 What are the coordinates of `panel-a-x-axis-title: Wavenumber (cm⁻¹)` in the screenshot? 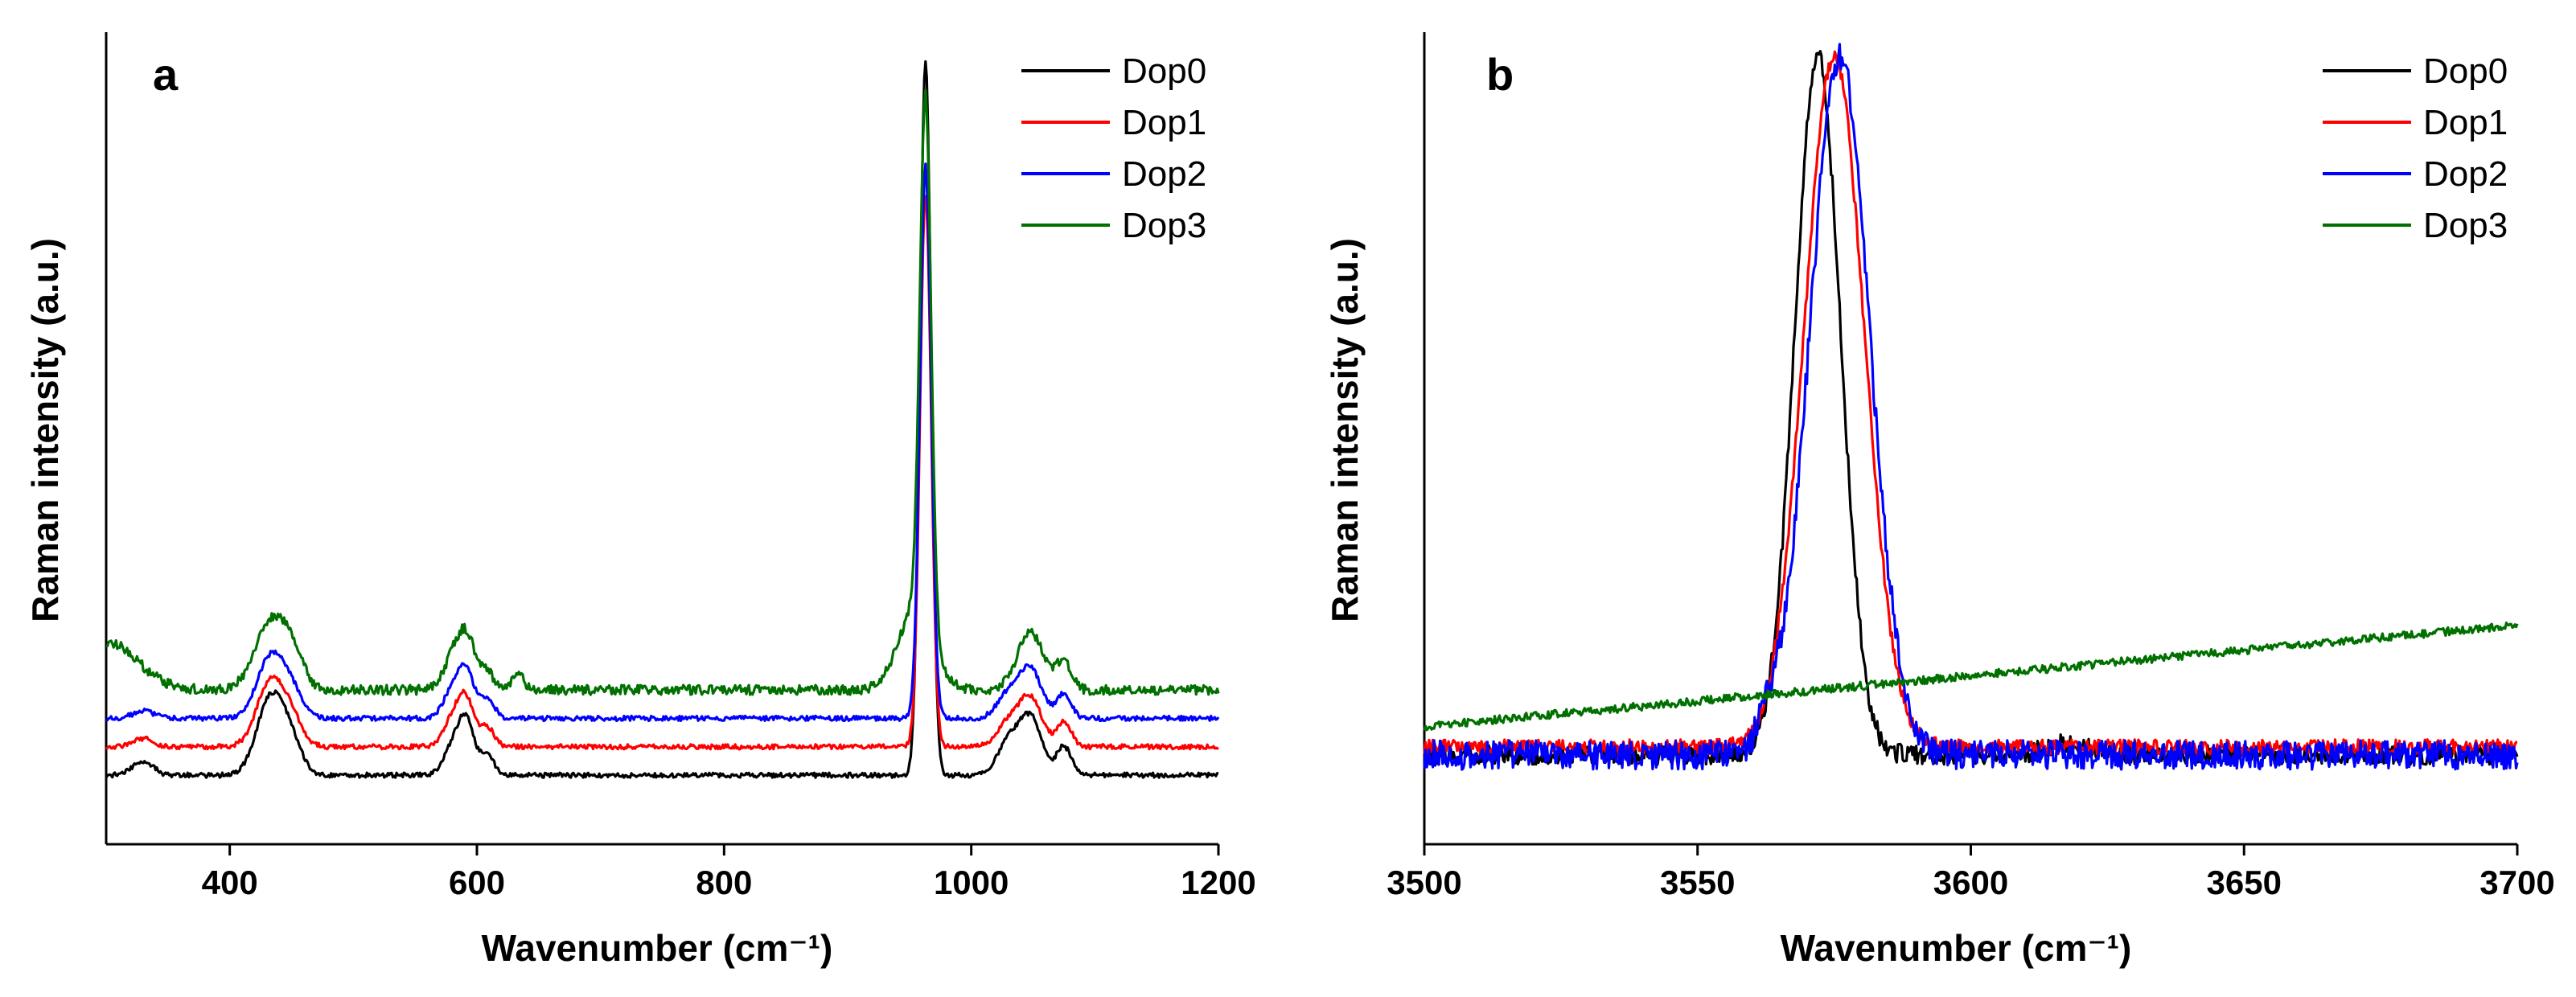 It's located at (657, 948).